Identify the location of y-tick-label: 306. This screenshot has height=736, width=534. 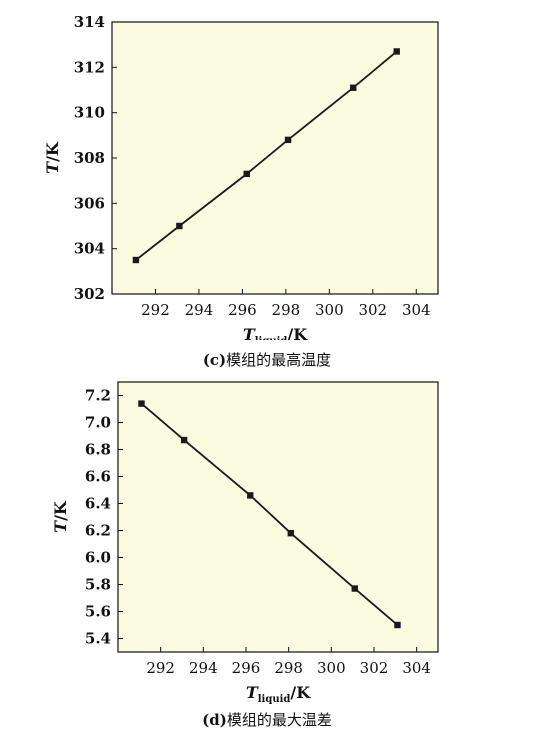
(89, 203).